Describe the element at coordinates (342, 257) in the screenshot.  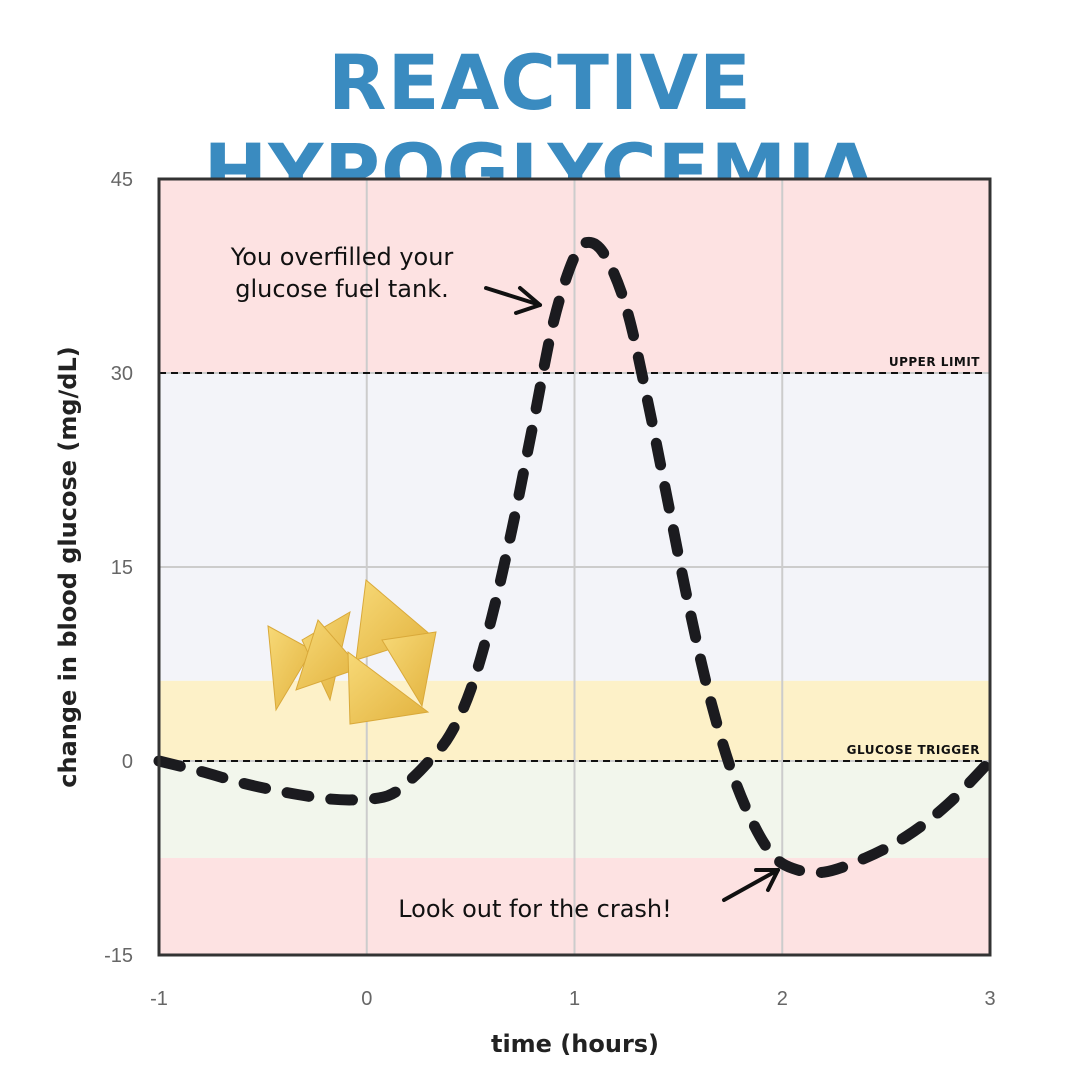
I see `annotation-overfilled-line1: You overfilled your` at that location.